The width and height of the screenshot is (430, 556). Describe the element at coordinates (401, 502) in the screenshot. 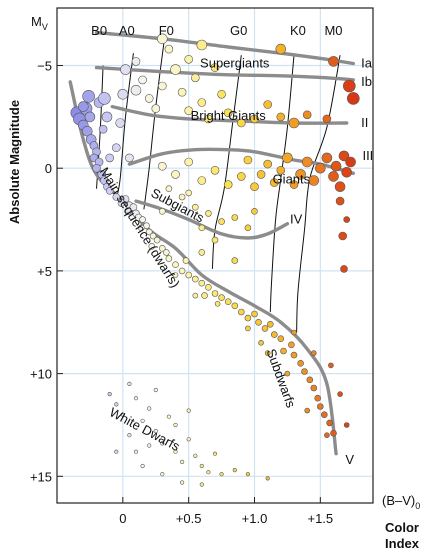

I see `x-axis-label: (B–V)0` at that location.